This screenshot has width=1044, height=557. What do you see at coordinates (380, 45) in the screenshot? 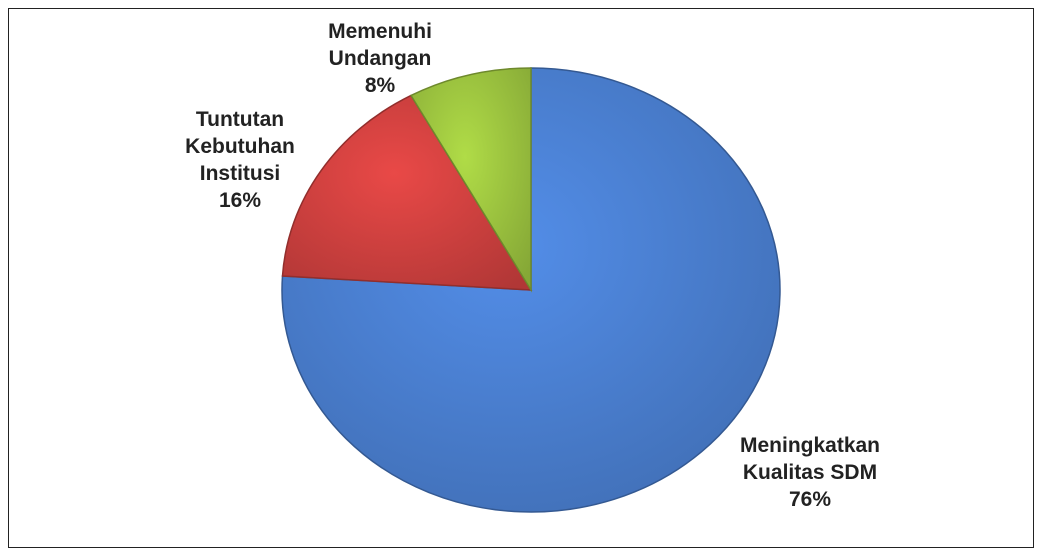
I see `category-label: Memenuhi Undangan` at bounding box center [380, 45].